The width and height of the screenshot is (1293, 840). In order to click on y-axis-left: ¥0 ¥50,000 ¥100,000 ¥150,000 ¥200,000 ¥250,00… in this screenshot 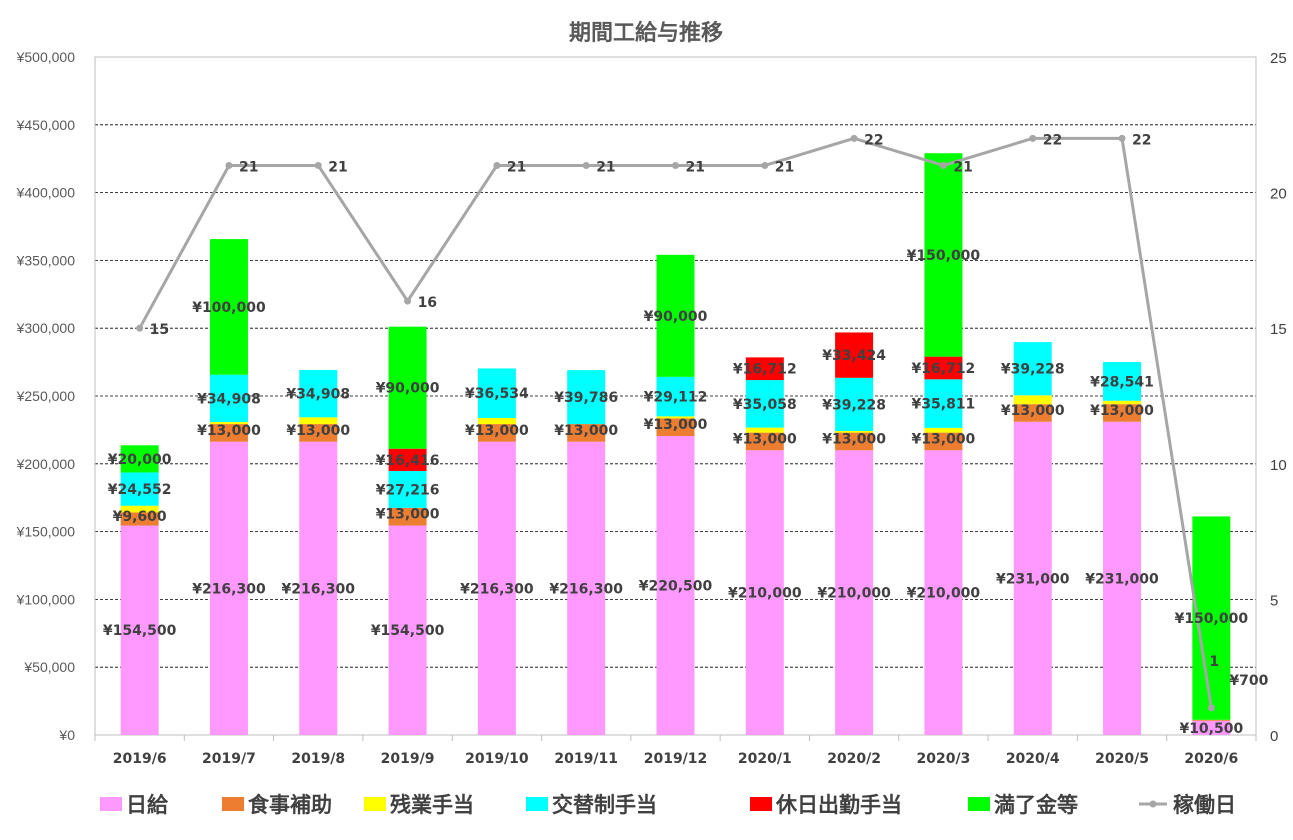, I will do `click(46, 396)`.